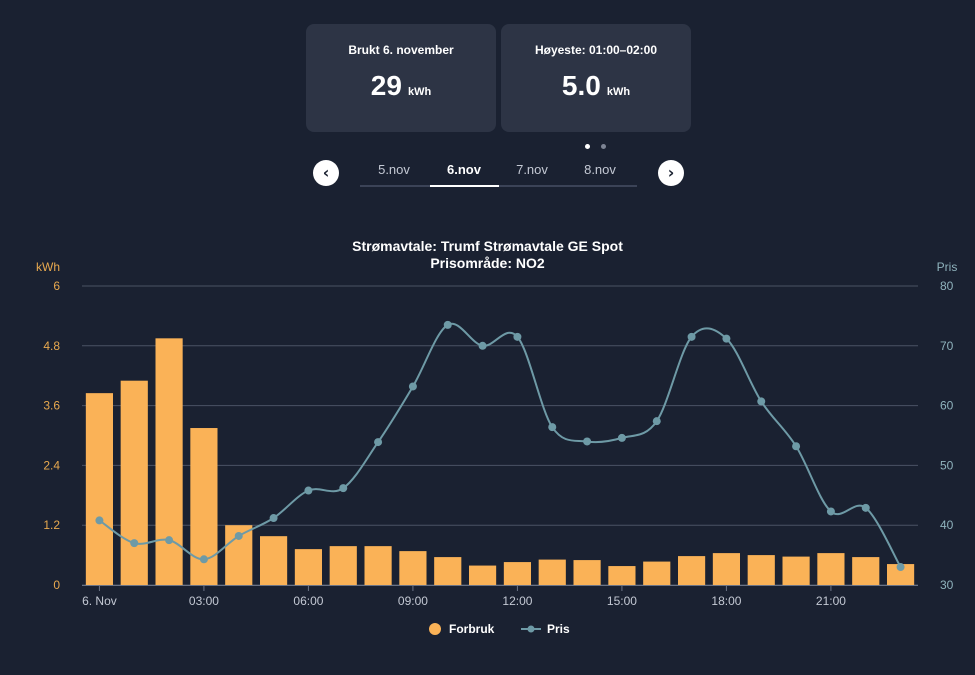 The width and height of the screenshot is (975, 675). Describe the element at coordinates (532, 169) in the screenshot. I see `tab-7-nov: 7.nov` at that location.